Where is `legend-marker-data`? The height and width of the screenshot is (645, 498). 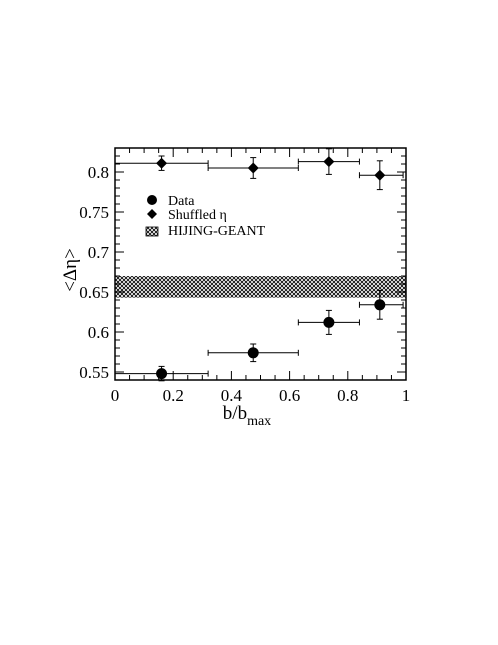
legend-marker-data is located at coordinates (152, 200).